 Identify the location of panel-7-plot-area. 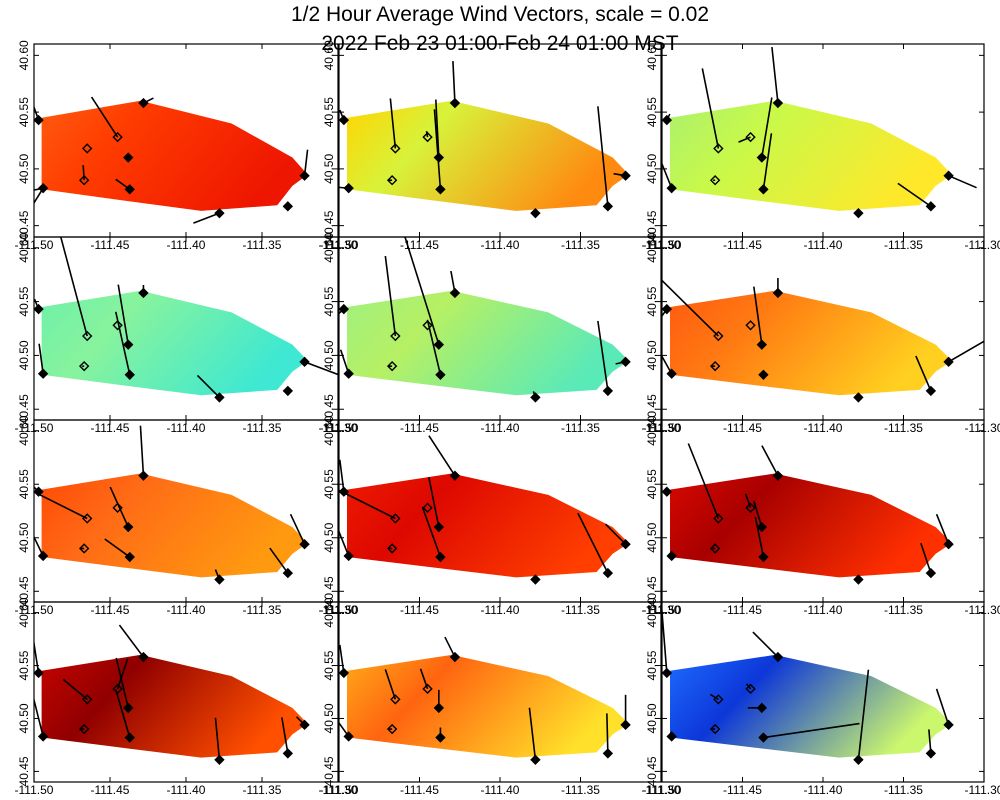
(172, 505).